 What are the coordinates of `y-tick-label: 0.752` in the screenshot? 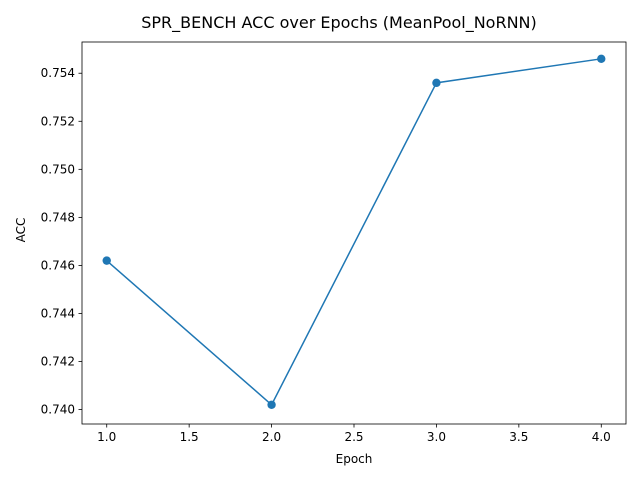 It's located at (58, 121).